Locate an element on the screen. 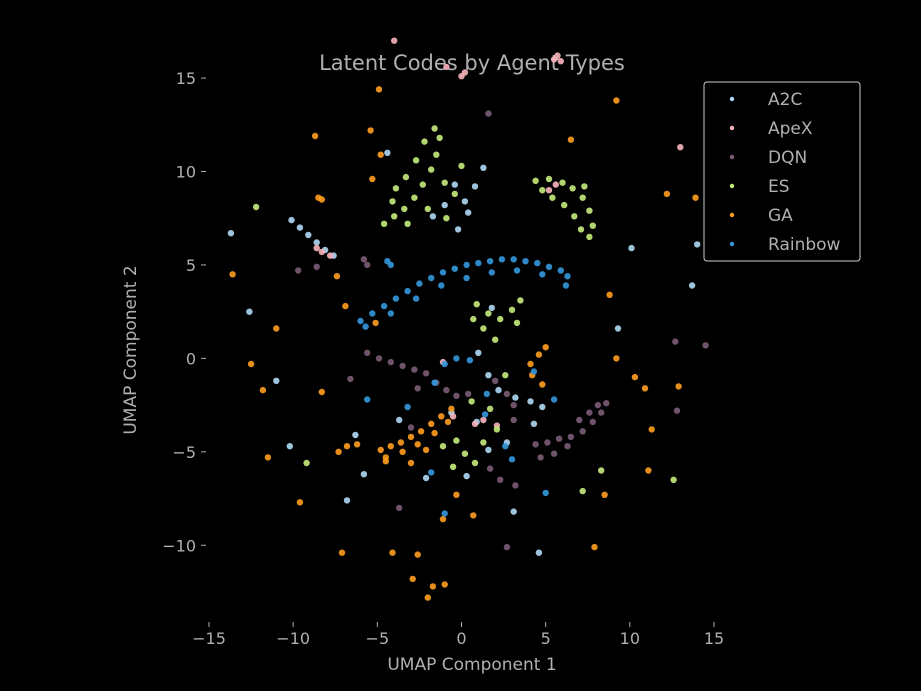 The width and height of the screenshot is (921, 691). legend-marker-ga is located at coordinates (732, 215).